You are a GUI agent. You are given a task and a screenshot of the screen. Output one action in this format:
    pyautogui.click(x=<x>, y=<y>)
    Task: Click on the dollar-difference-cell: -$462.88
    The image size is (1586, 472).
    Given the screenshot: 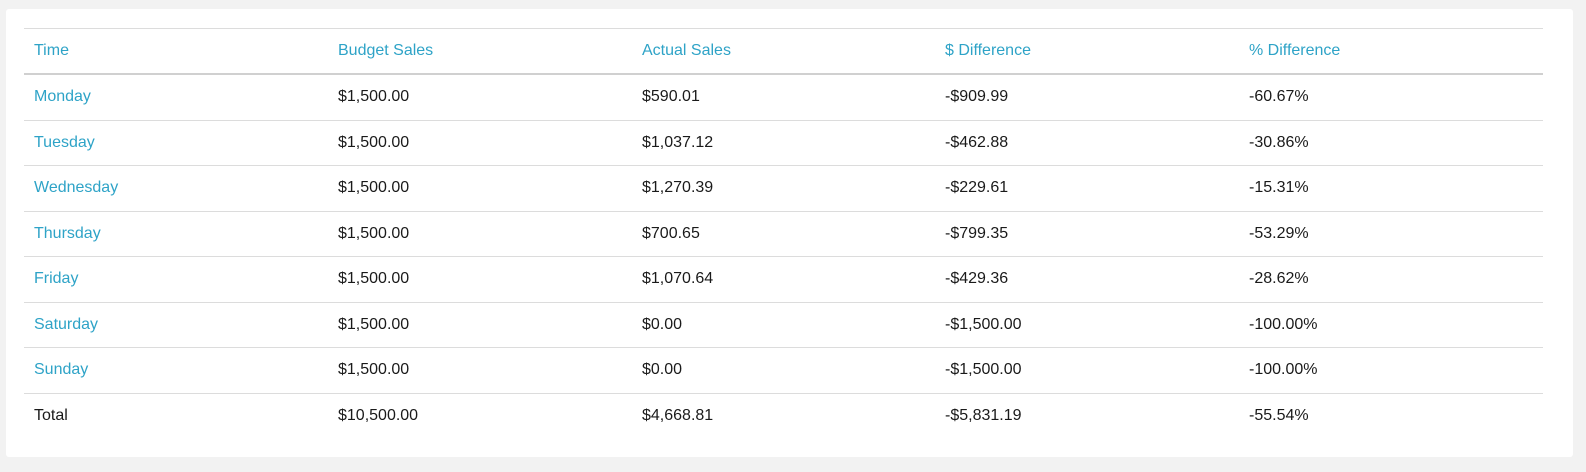 What is the action you would take?
    pyautogui.click(x=977, y=142)
    